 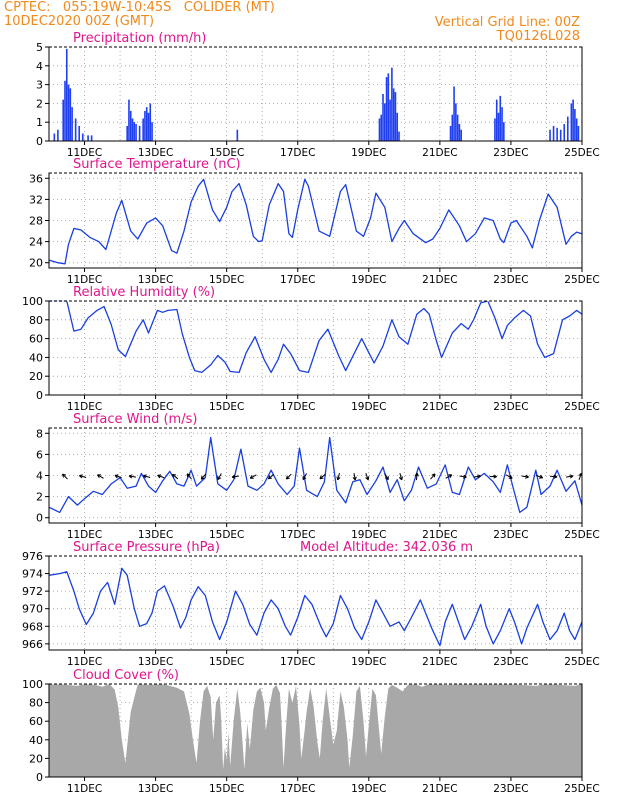 What do you see at coordinates (39, 66) in the screenshot?
I see `precip-ytick-label: 4` at bounding box center [39, 66].